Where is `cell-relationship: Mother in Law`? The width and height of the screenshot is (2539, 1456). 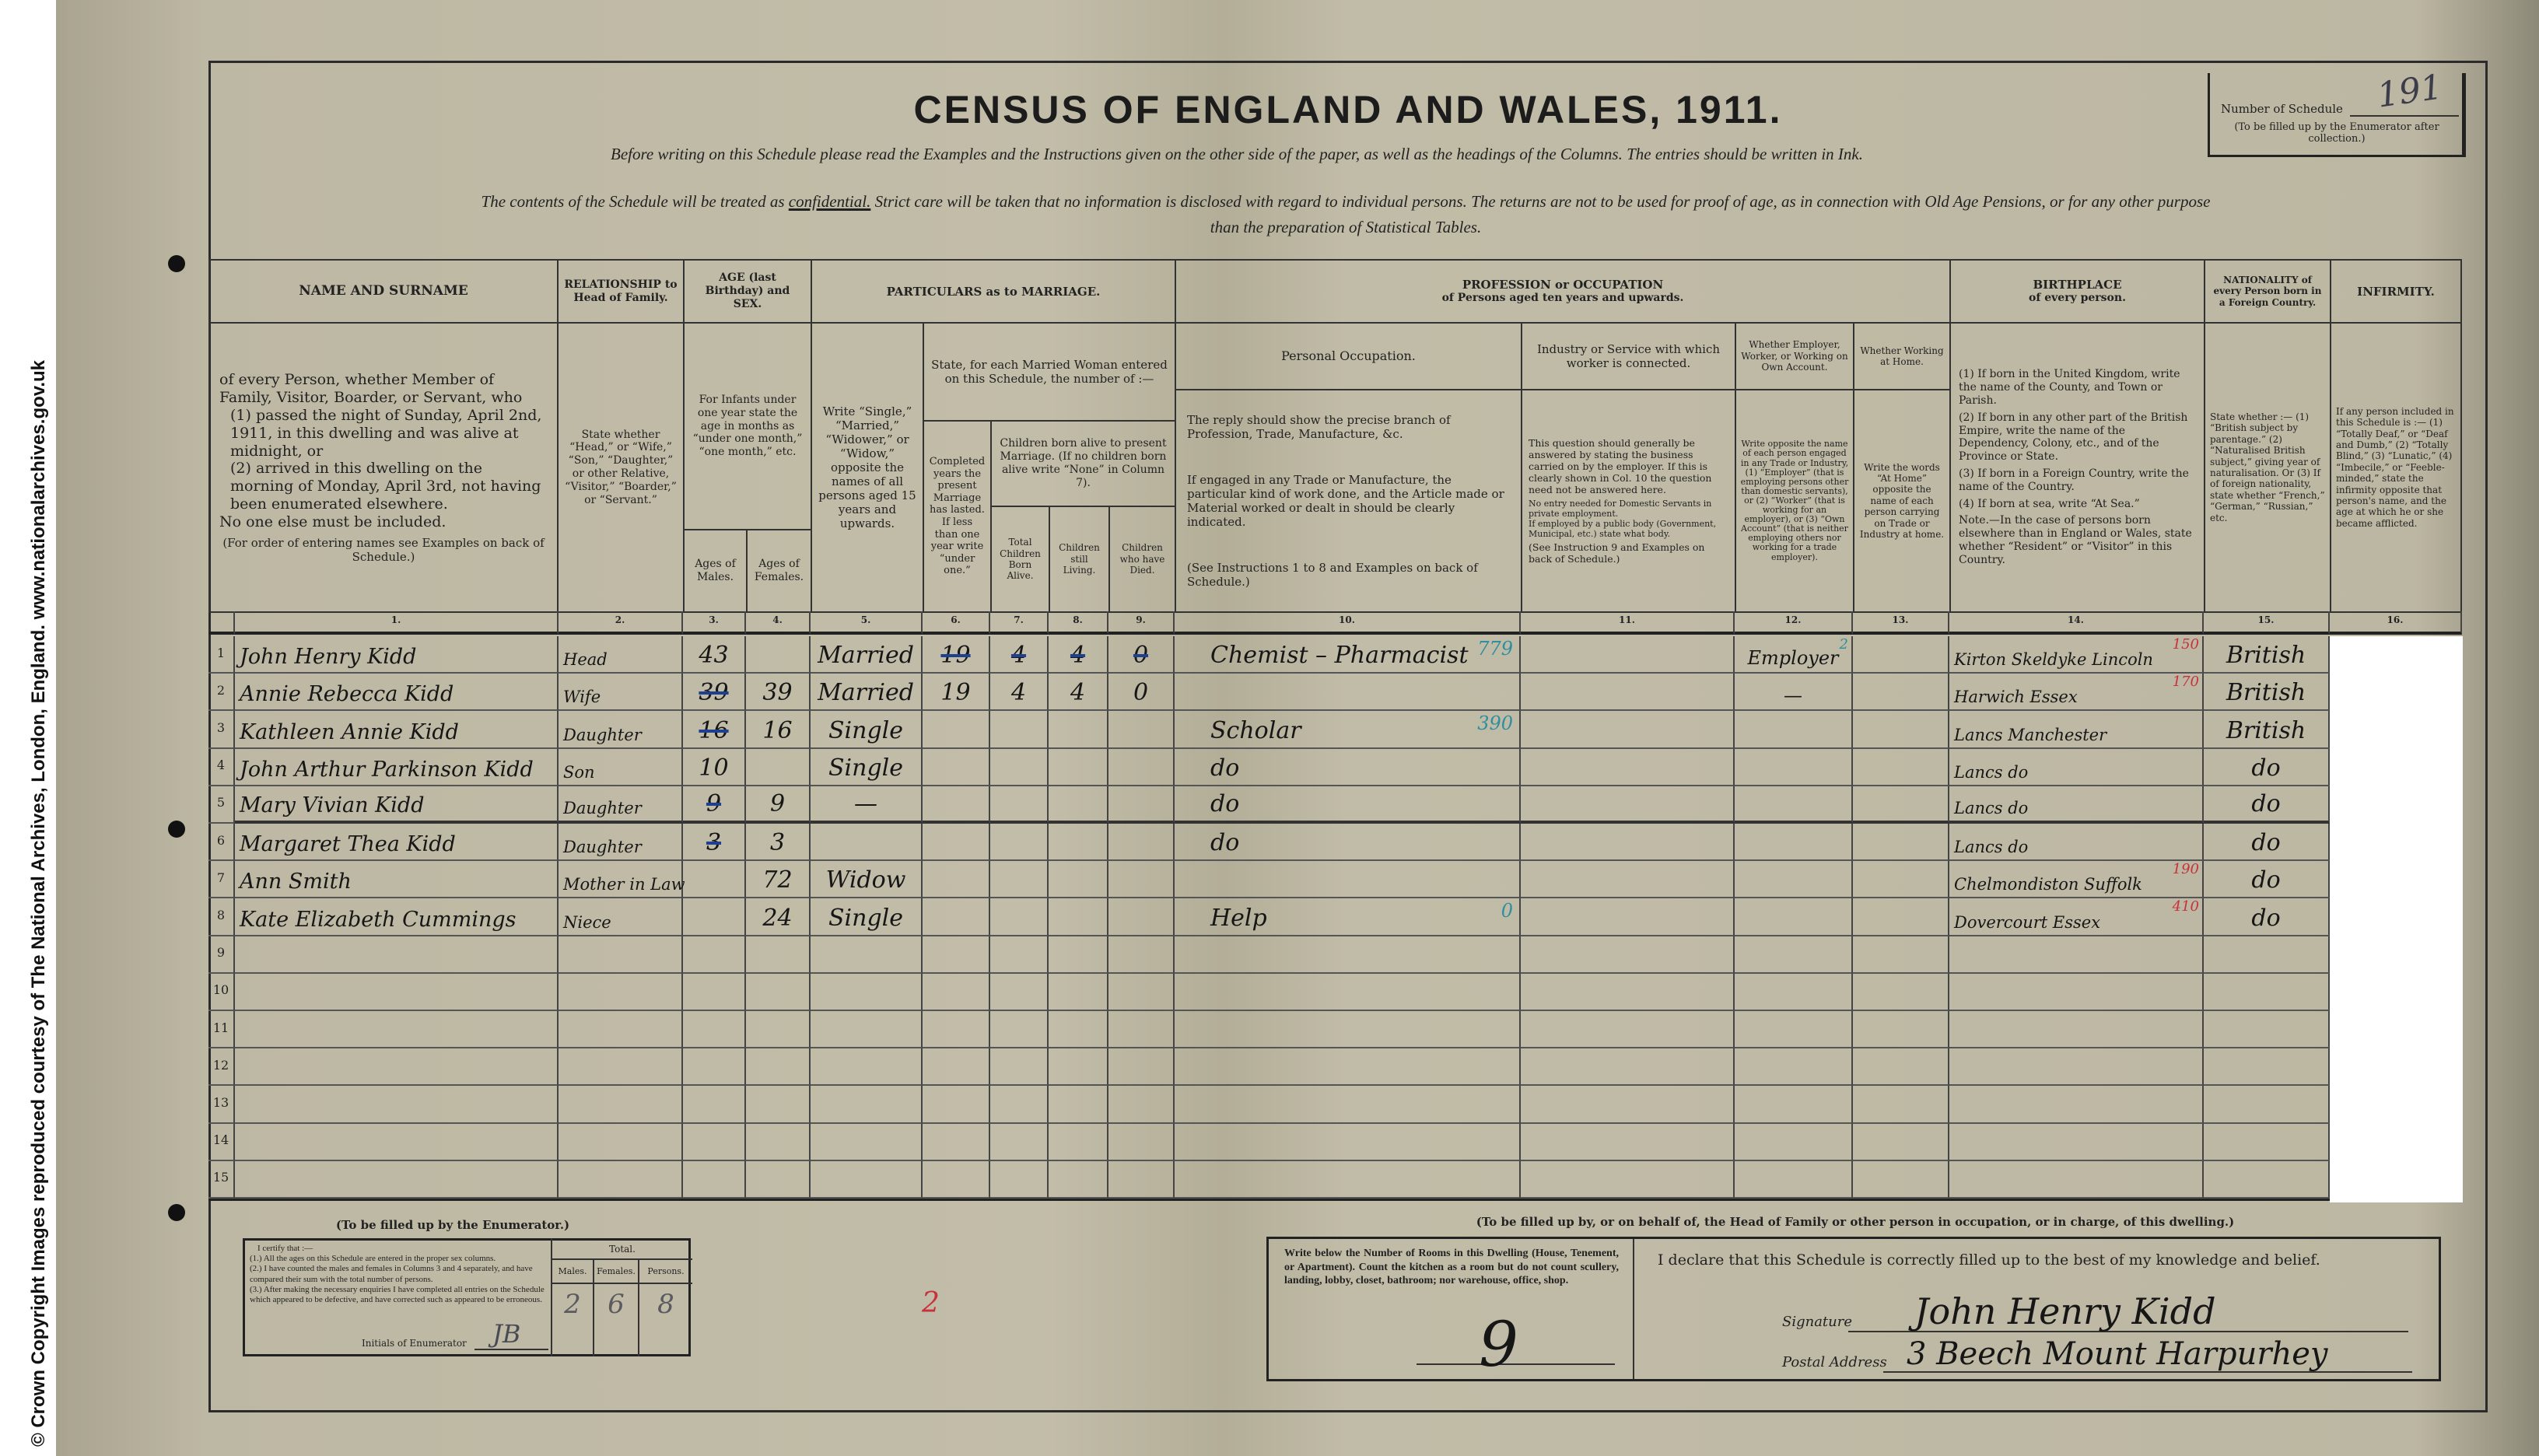 cell-relationship: Mother in Law is located at coordinates (622, 880).